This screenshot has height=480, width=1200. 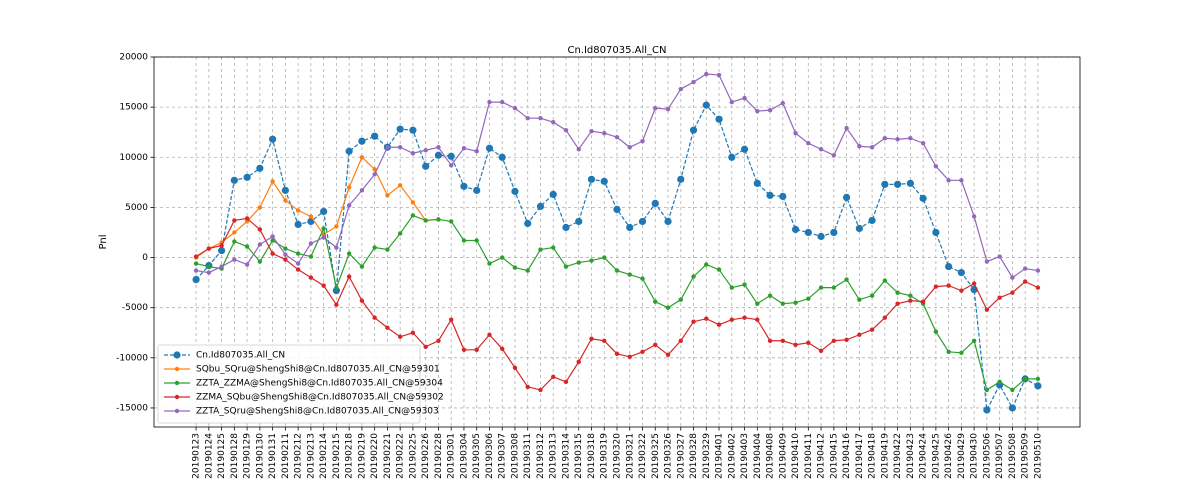 What do you see at coordinates (289, 384) in the screenshot?
I see `legend-box` at bounding box center [289, 384].